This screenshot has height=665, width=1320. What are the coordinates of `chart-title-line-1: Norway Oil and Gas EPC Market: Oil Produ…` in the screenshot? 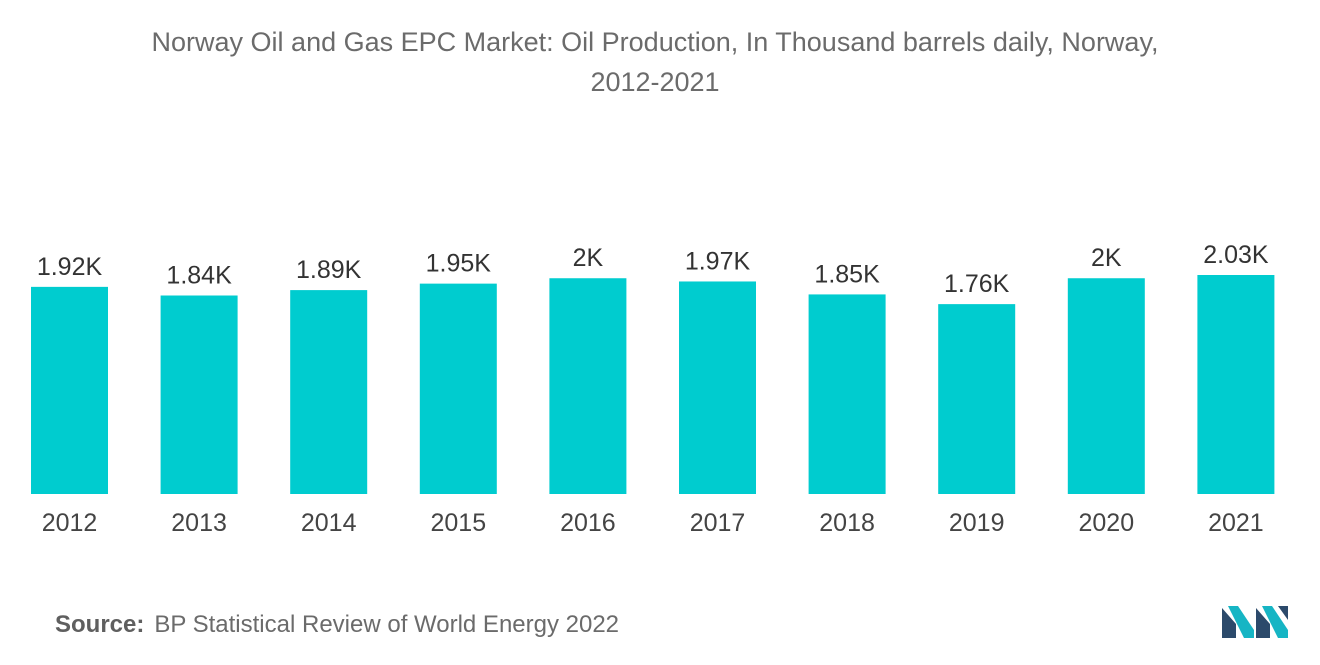 It's located at (655, 42).